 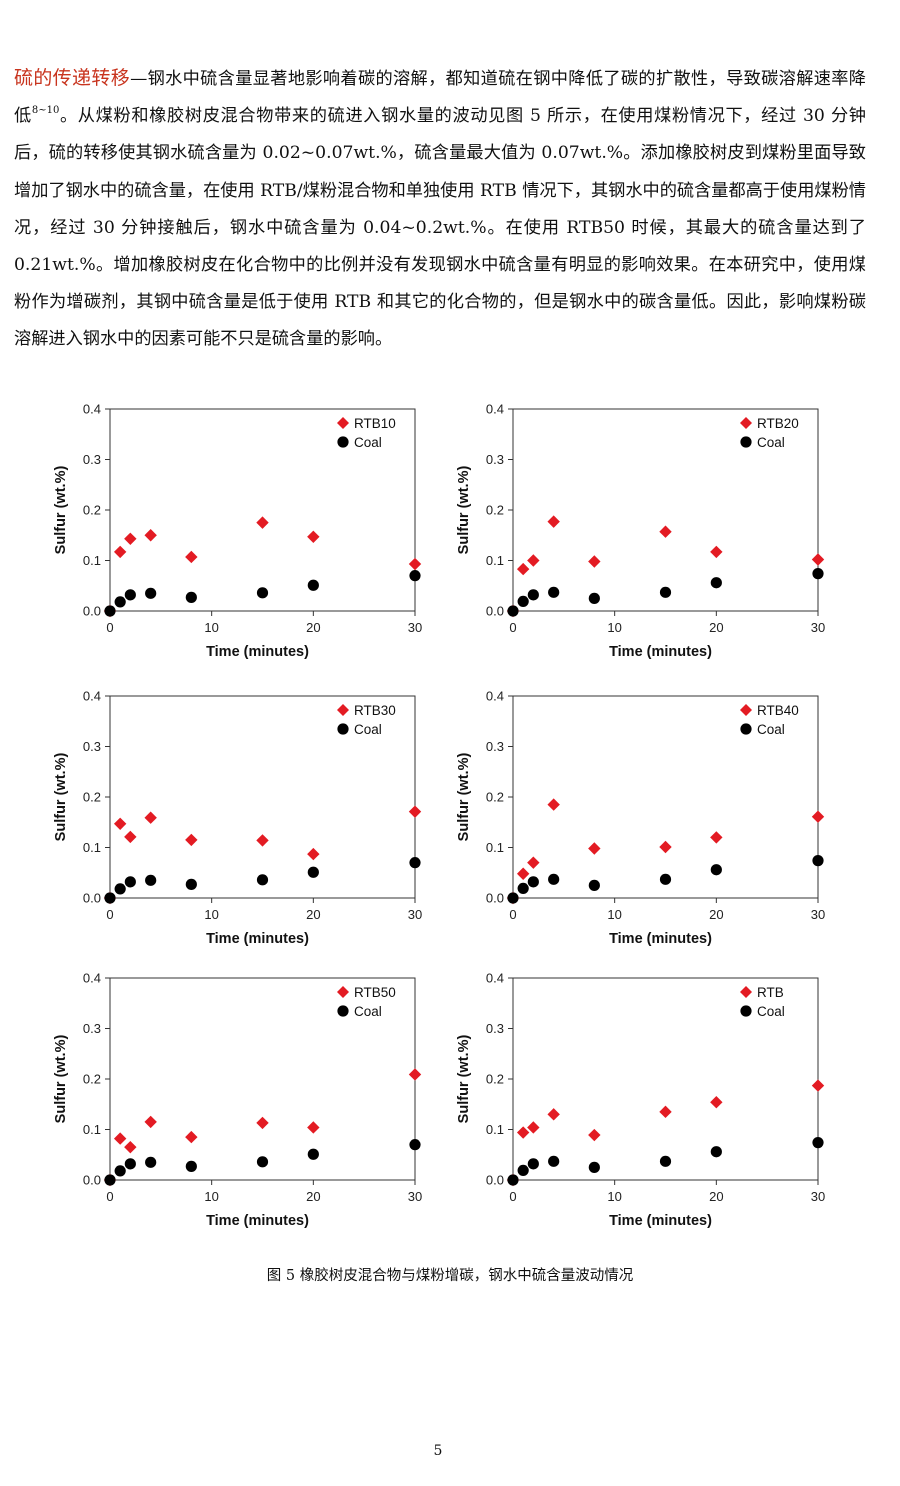 I want to click on page-number: 5, so click(x=438, y=1451).